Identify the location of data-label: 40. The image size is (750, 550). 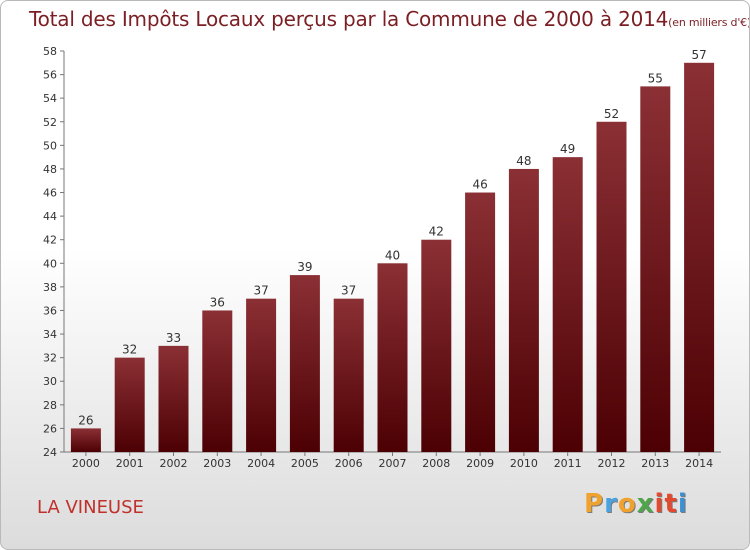
(392, 255).